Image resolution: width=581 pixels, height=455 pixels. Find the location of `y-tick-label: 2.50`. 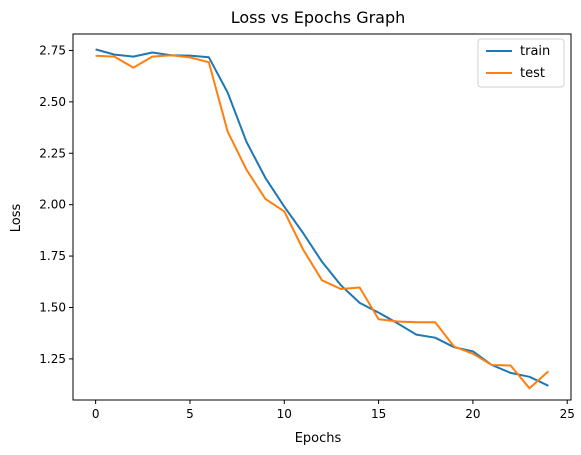

y-tick-label: 2.50 is located at coordinates (52, 102).